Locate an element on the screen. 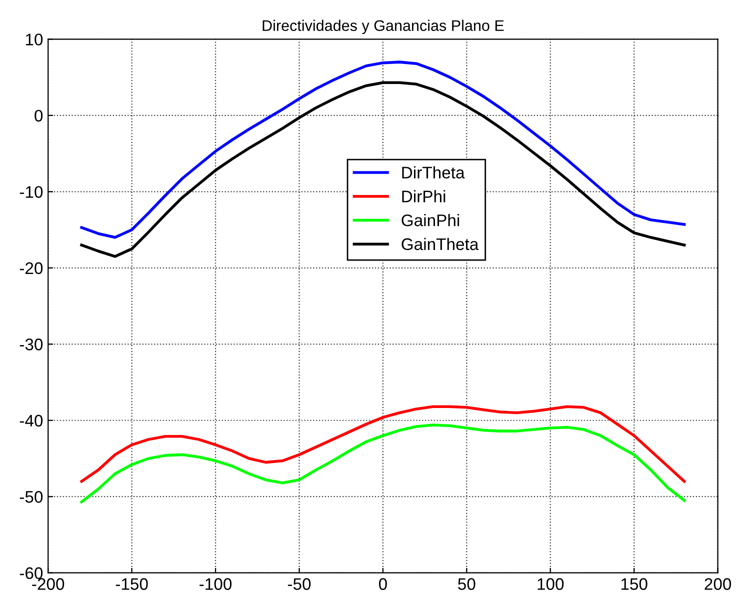 The width and height of the screenshot is (740, 603). legend-label: GainTheta is located at coordinates (440, 244).